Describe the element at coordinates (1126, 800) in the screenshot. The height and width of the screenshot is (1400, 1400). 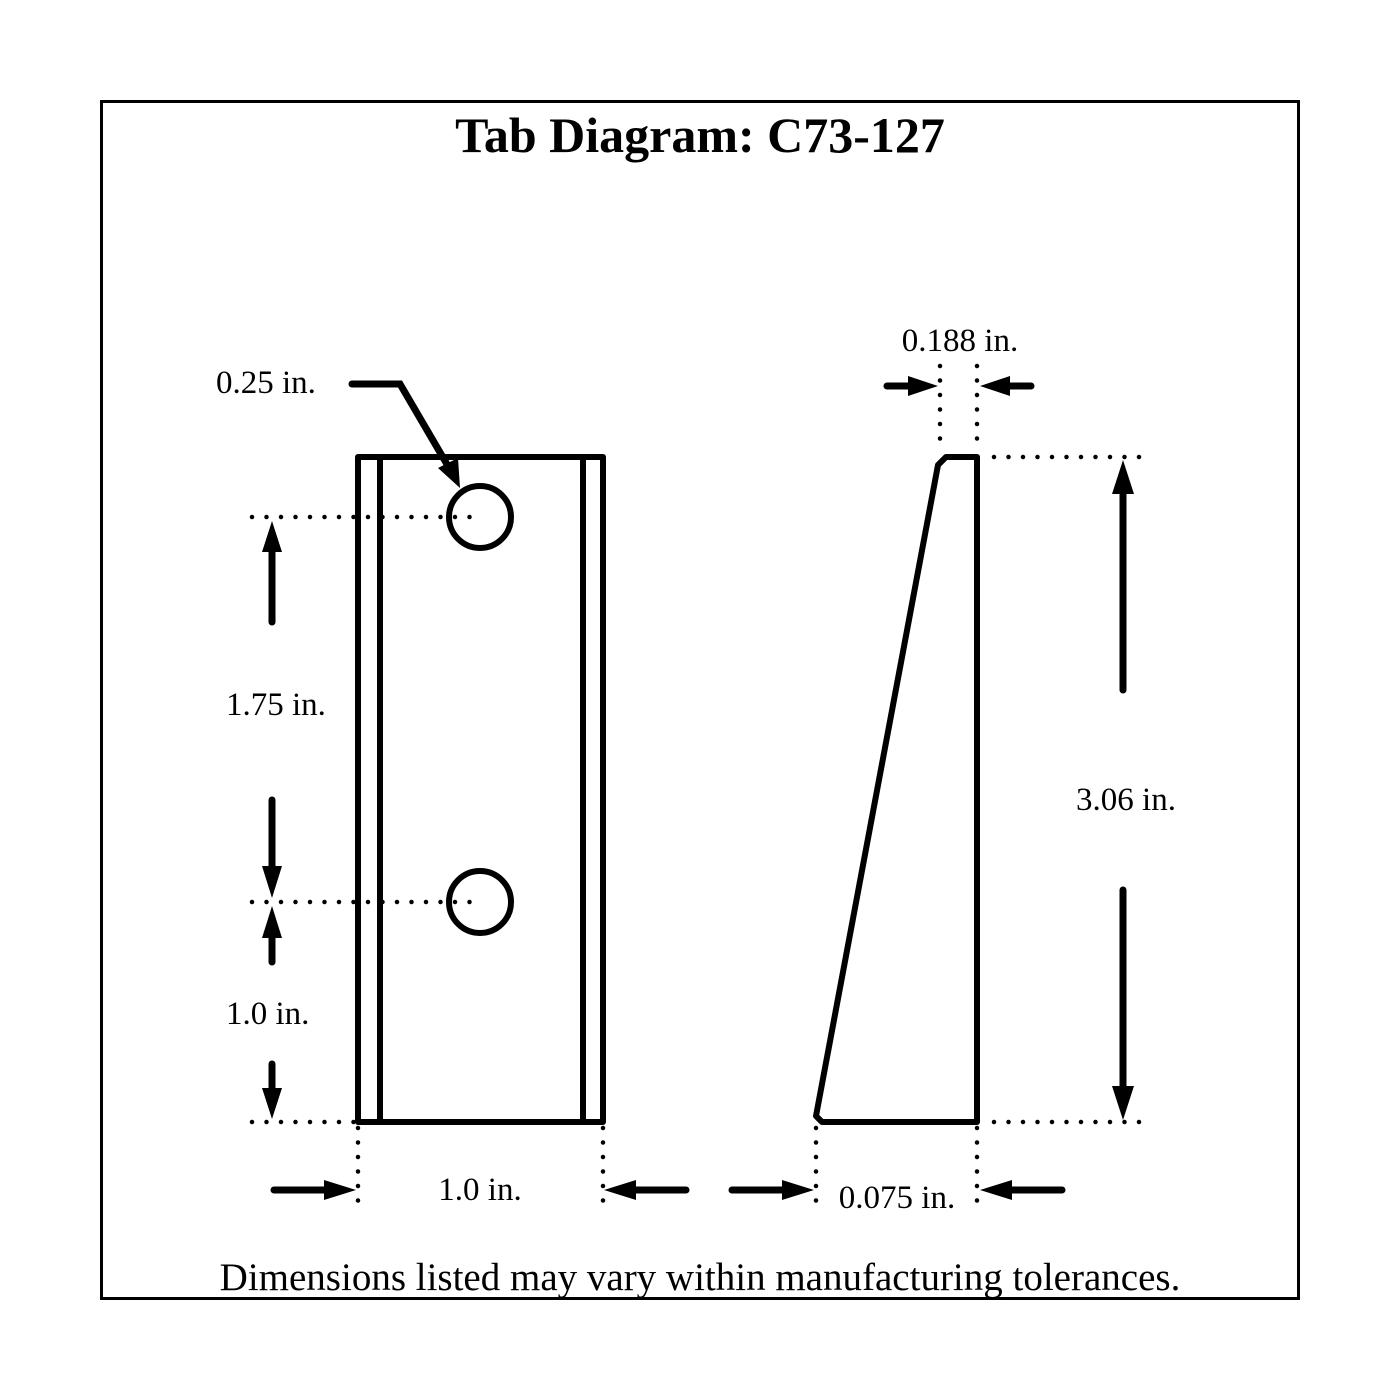
I see `height-label: 3.06 in.` at that location.